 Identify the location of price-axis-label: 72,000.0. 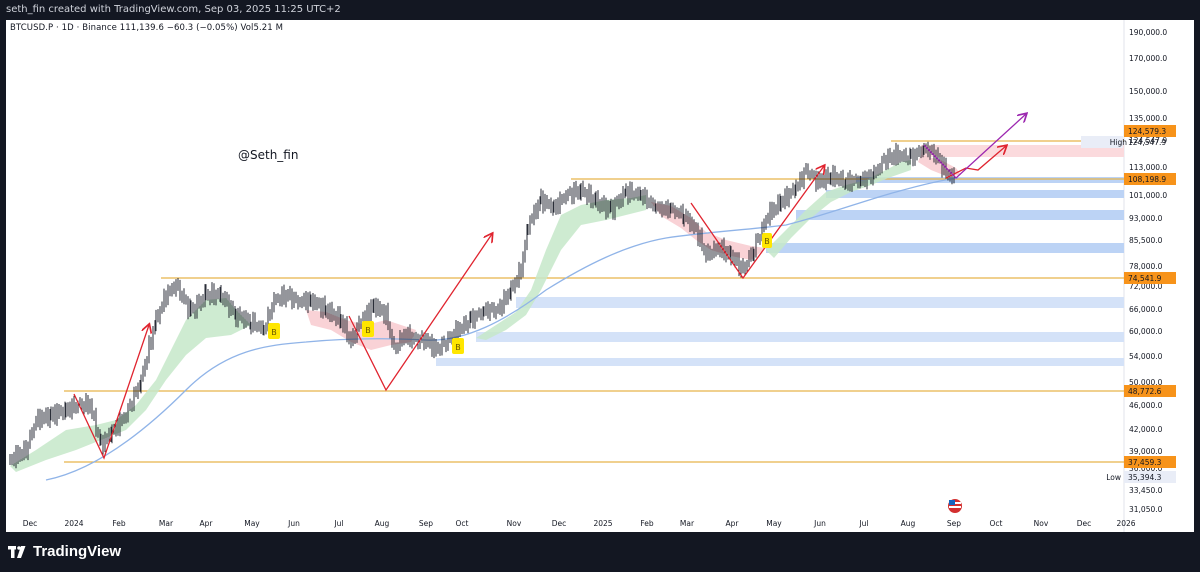
(1146, 286).